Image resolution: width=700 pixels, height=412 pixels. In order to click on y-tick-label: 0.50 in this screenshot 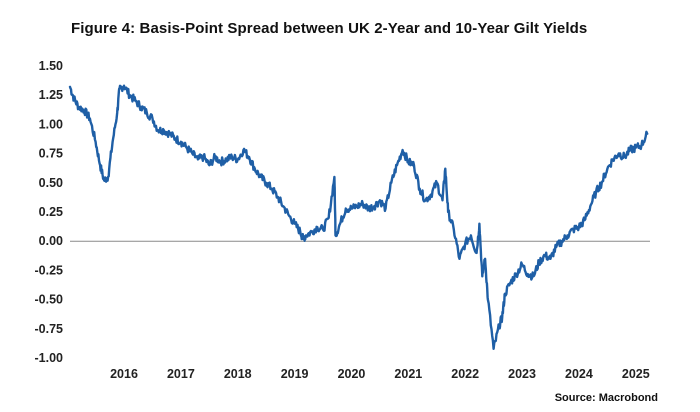, I will do `click(51, 183)`.